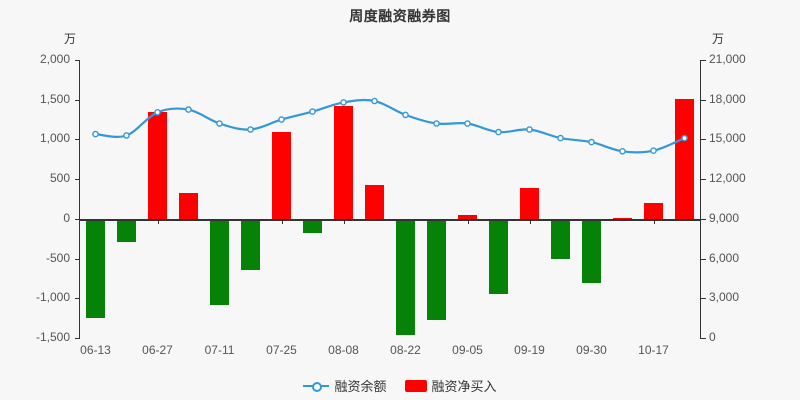  What do you see at coordinates (54, 98) in the screenshot?
I see `left-tick-label: 1,500` at bounding box center [54, 98].